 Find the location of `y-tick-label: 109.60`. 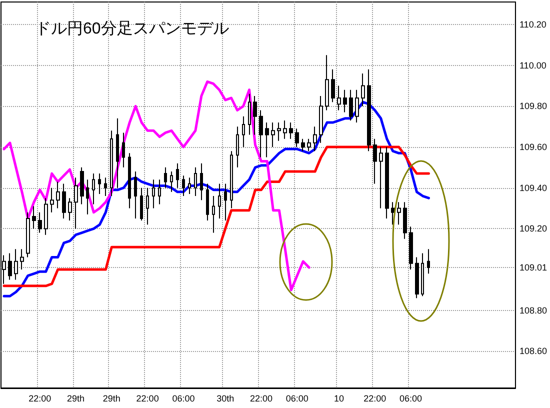

y-tick-label: 109.60 is located at coordinates (533, 147).